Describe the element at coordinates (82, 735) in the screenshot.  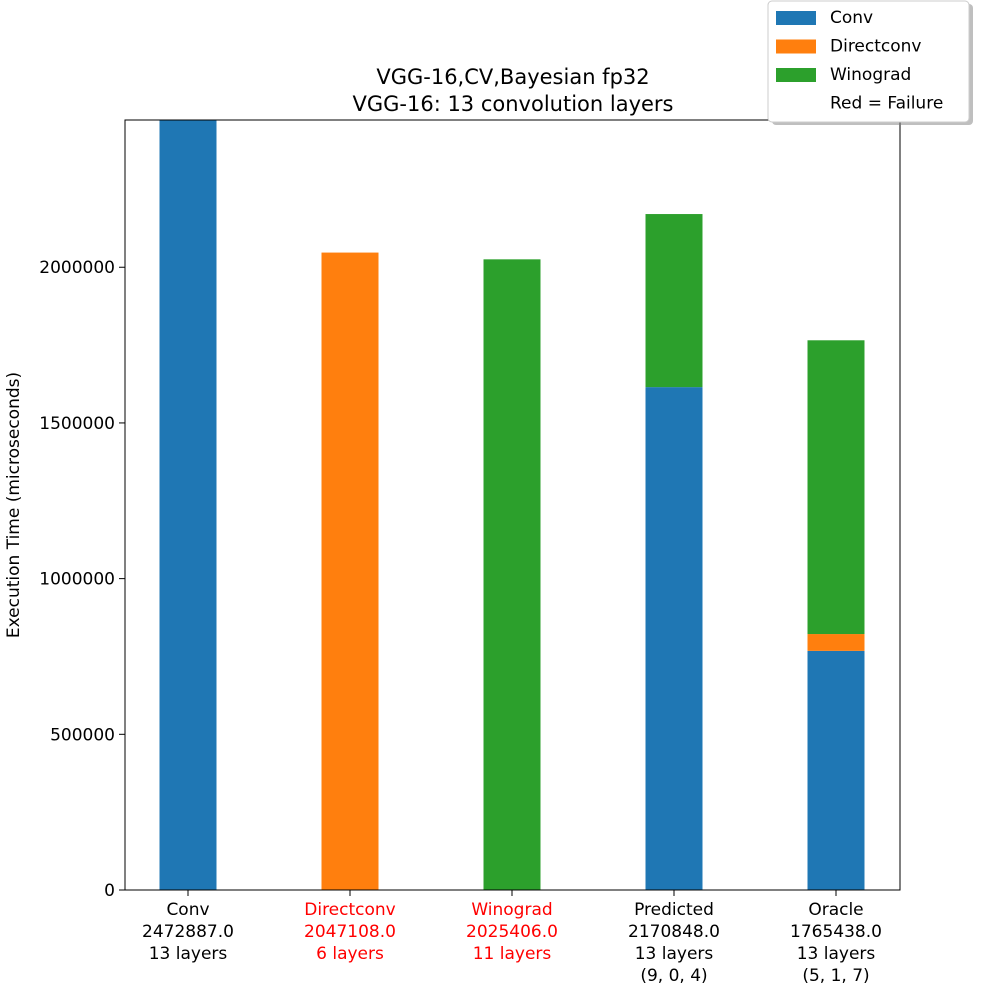
I see `y-tick-label: 500000` at that location.